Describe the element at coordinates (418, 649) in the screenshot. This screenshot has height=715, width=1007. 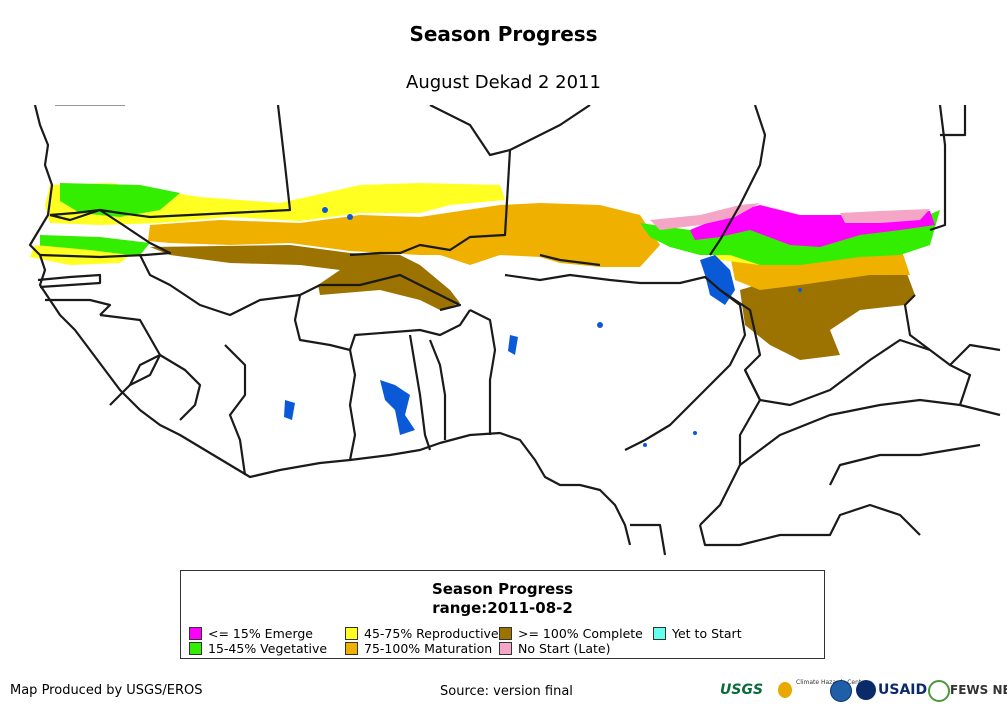
I see `legend-item-maturation: 75-100% Maturation` at that location.